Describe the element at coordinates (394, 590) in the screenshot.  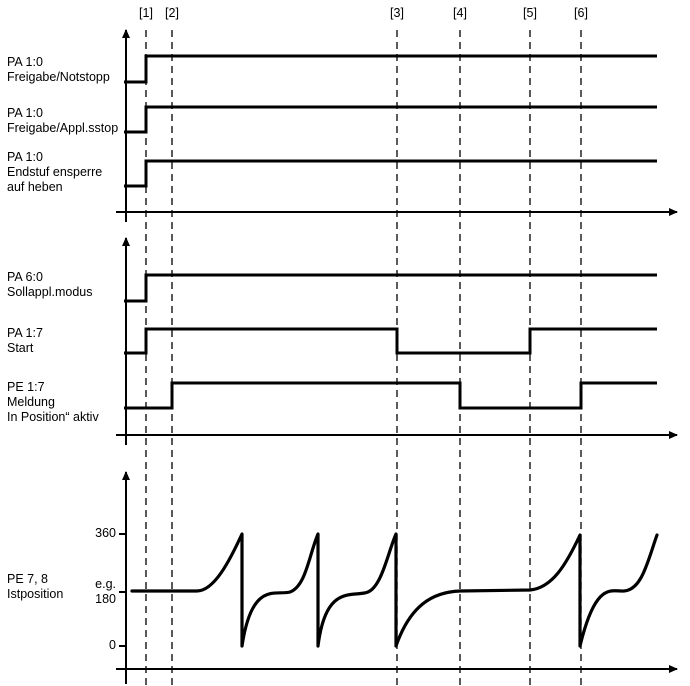
I see `trace-istposition` at that location.